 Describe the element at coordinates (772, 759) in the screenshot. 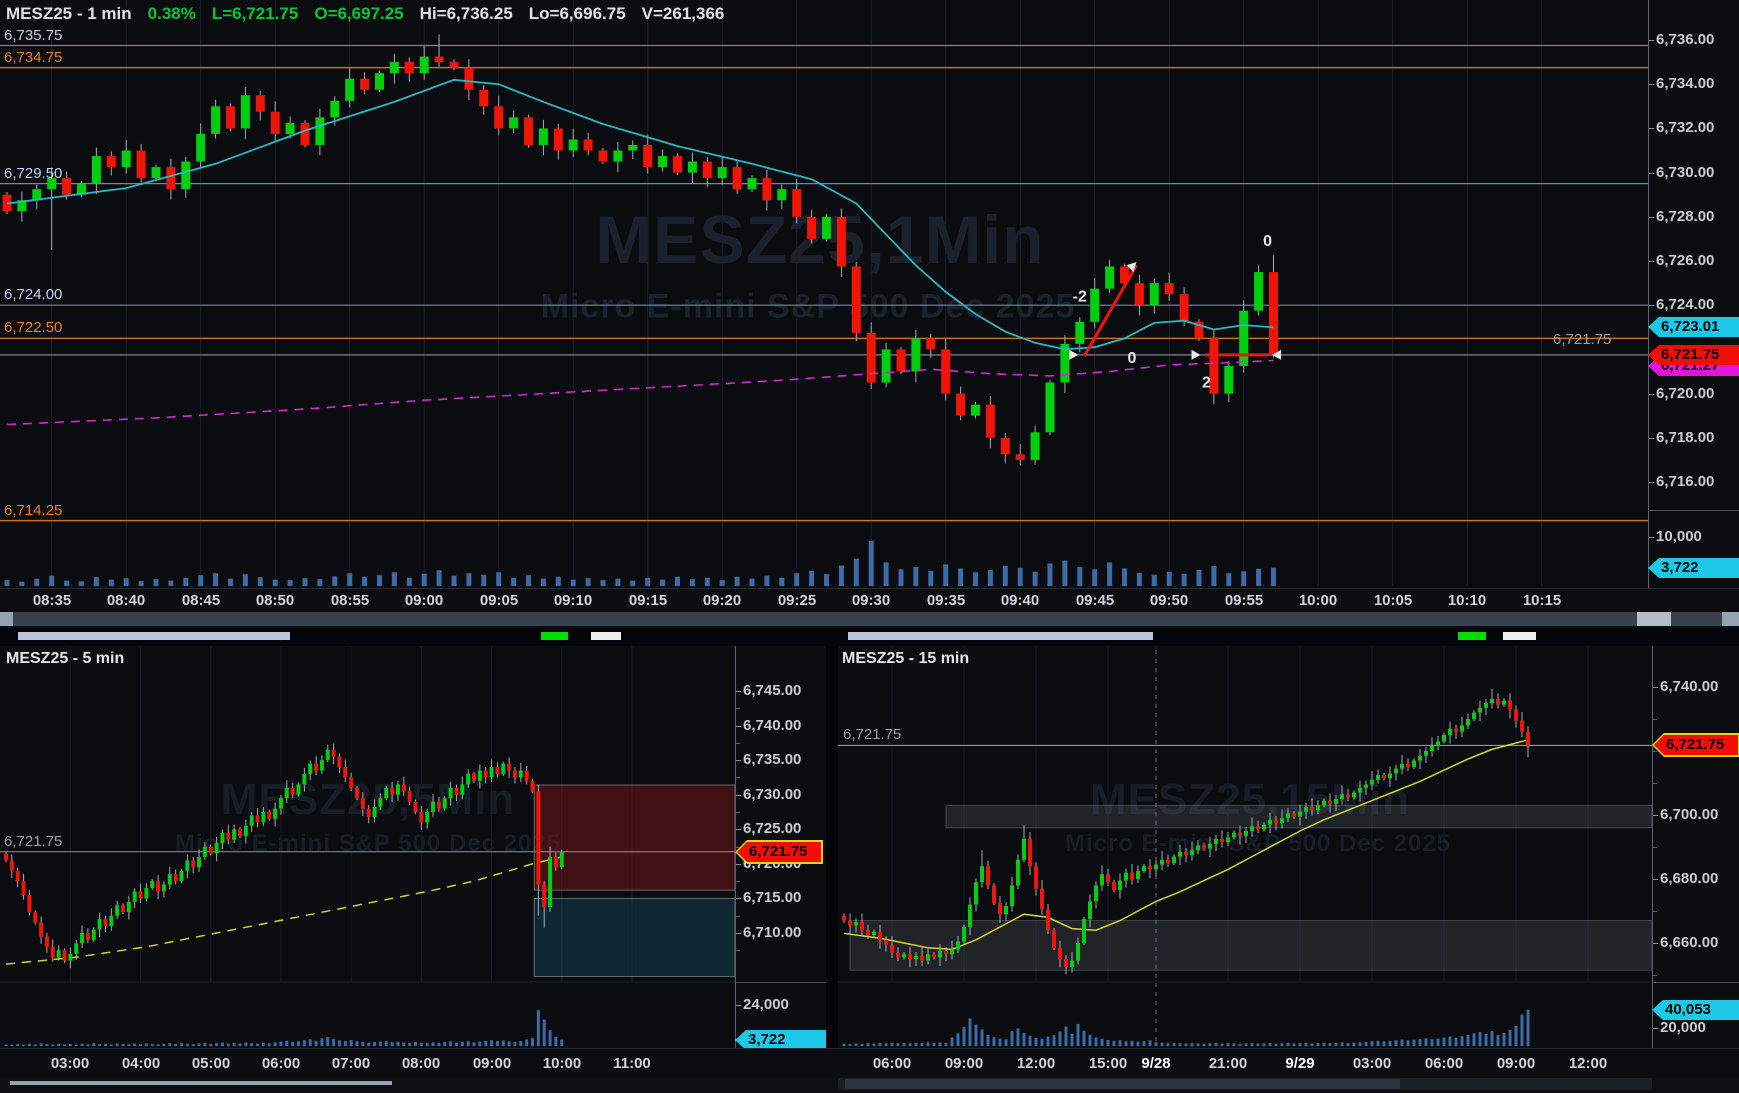

I see `y-axis-tick: 6,735.00` at that location.